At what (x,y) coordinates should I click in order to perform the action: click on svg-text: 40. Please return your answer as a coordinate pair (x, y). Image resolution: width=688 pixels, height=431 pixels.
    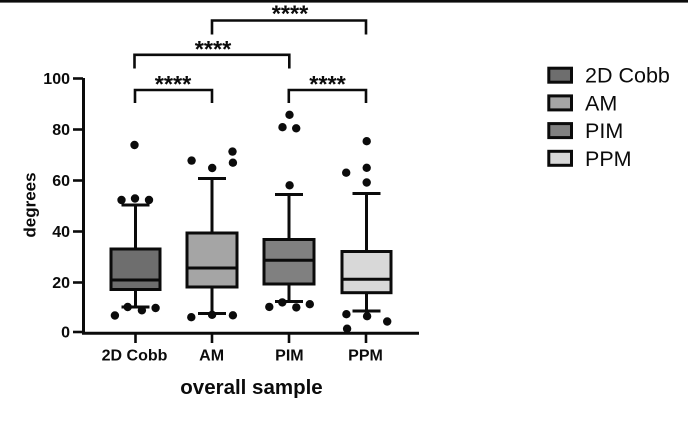
    Looking at the image, I should click on (61, 232).